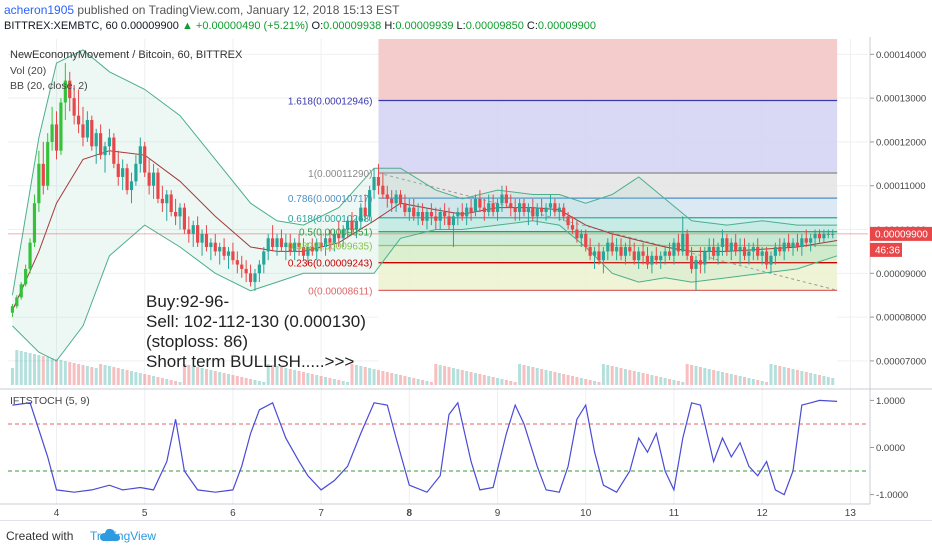 The height and width of the screenshot is (551, 932). I want to click on annotation-line-2: Sell: 102-112-130 (0.000130), so click(256, 321).